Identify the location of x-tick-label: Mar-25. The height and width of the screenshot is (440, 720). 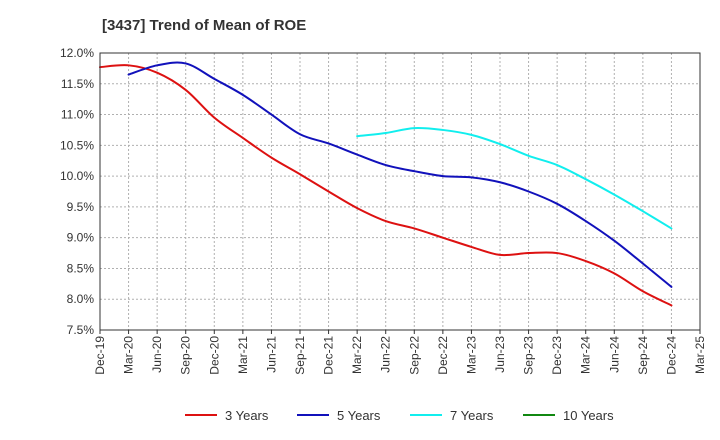
(700, 355).